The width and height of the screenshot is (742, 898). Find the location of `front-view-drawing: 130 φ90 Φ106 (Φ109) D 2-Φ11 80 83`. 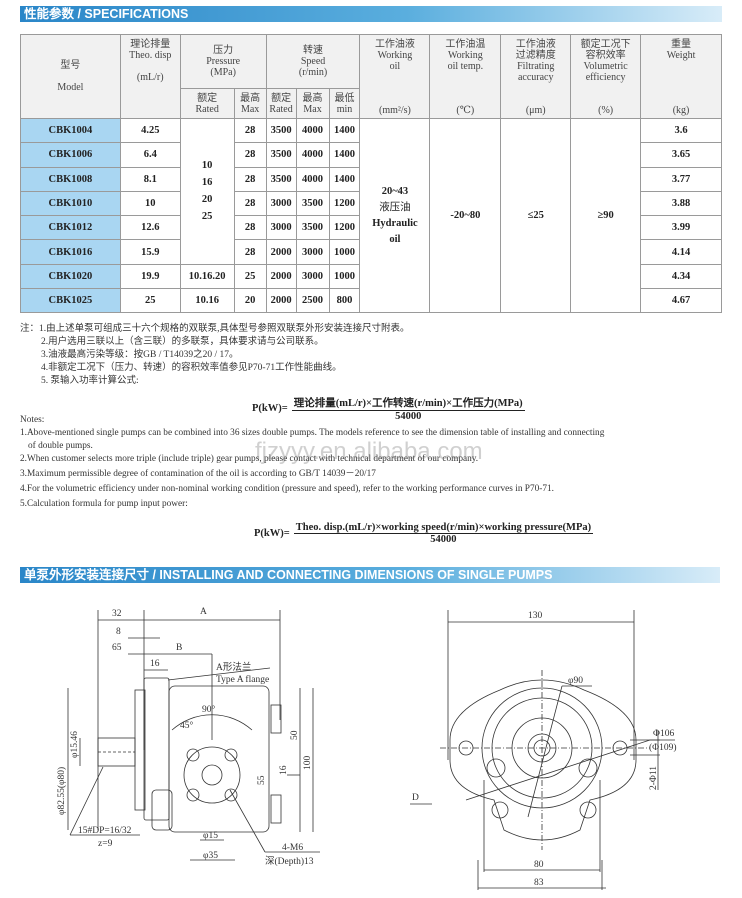

front-view-drawing: 130 φ90 Φ106 (Φ109) D 2-Φ11 80 83 is located at coordinates (543, 750).